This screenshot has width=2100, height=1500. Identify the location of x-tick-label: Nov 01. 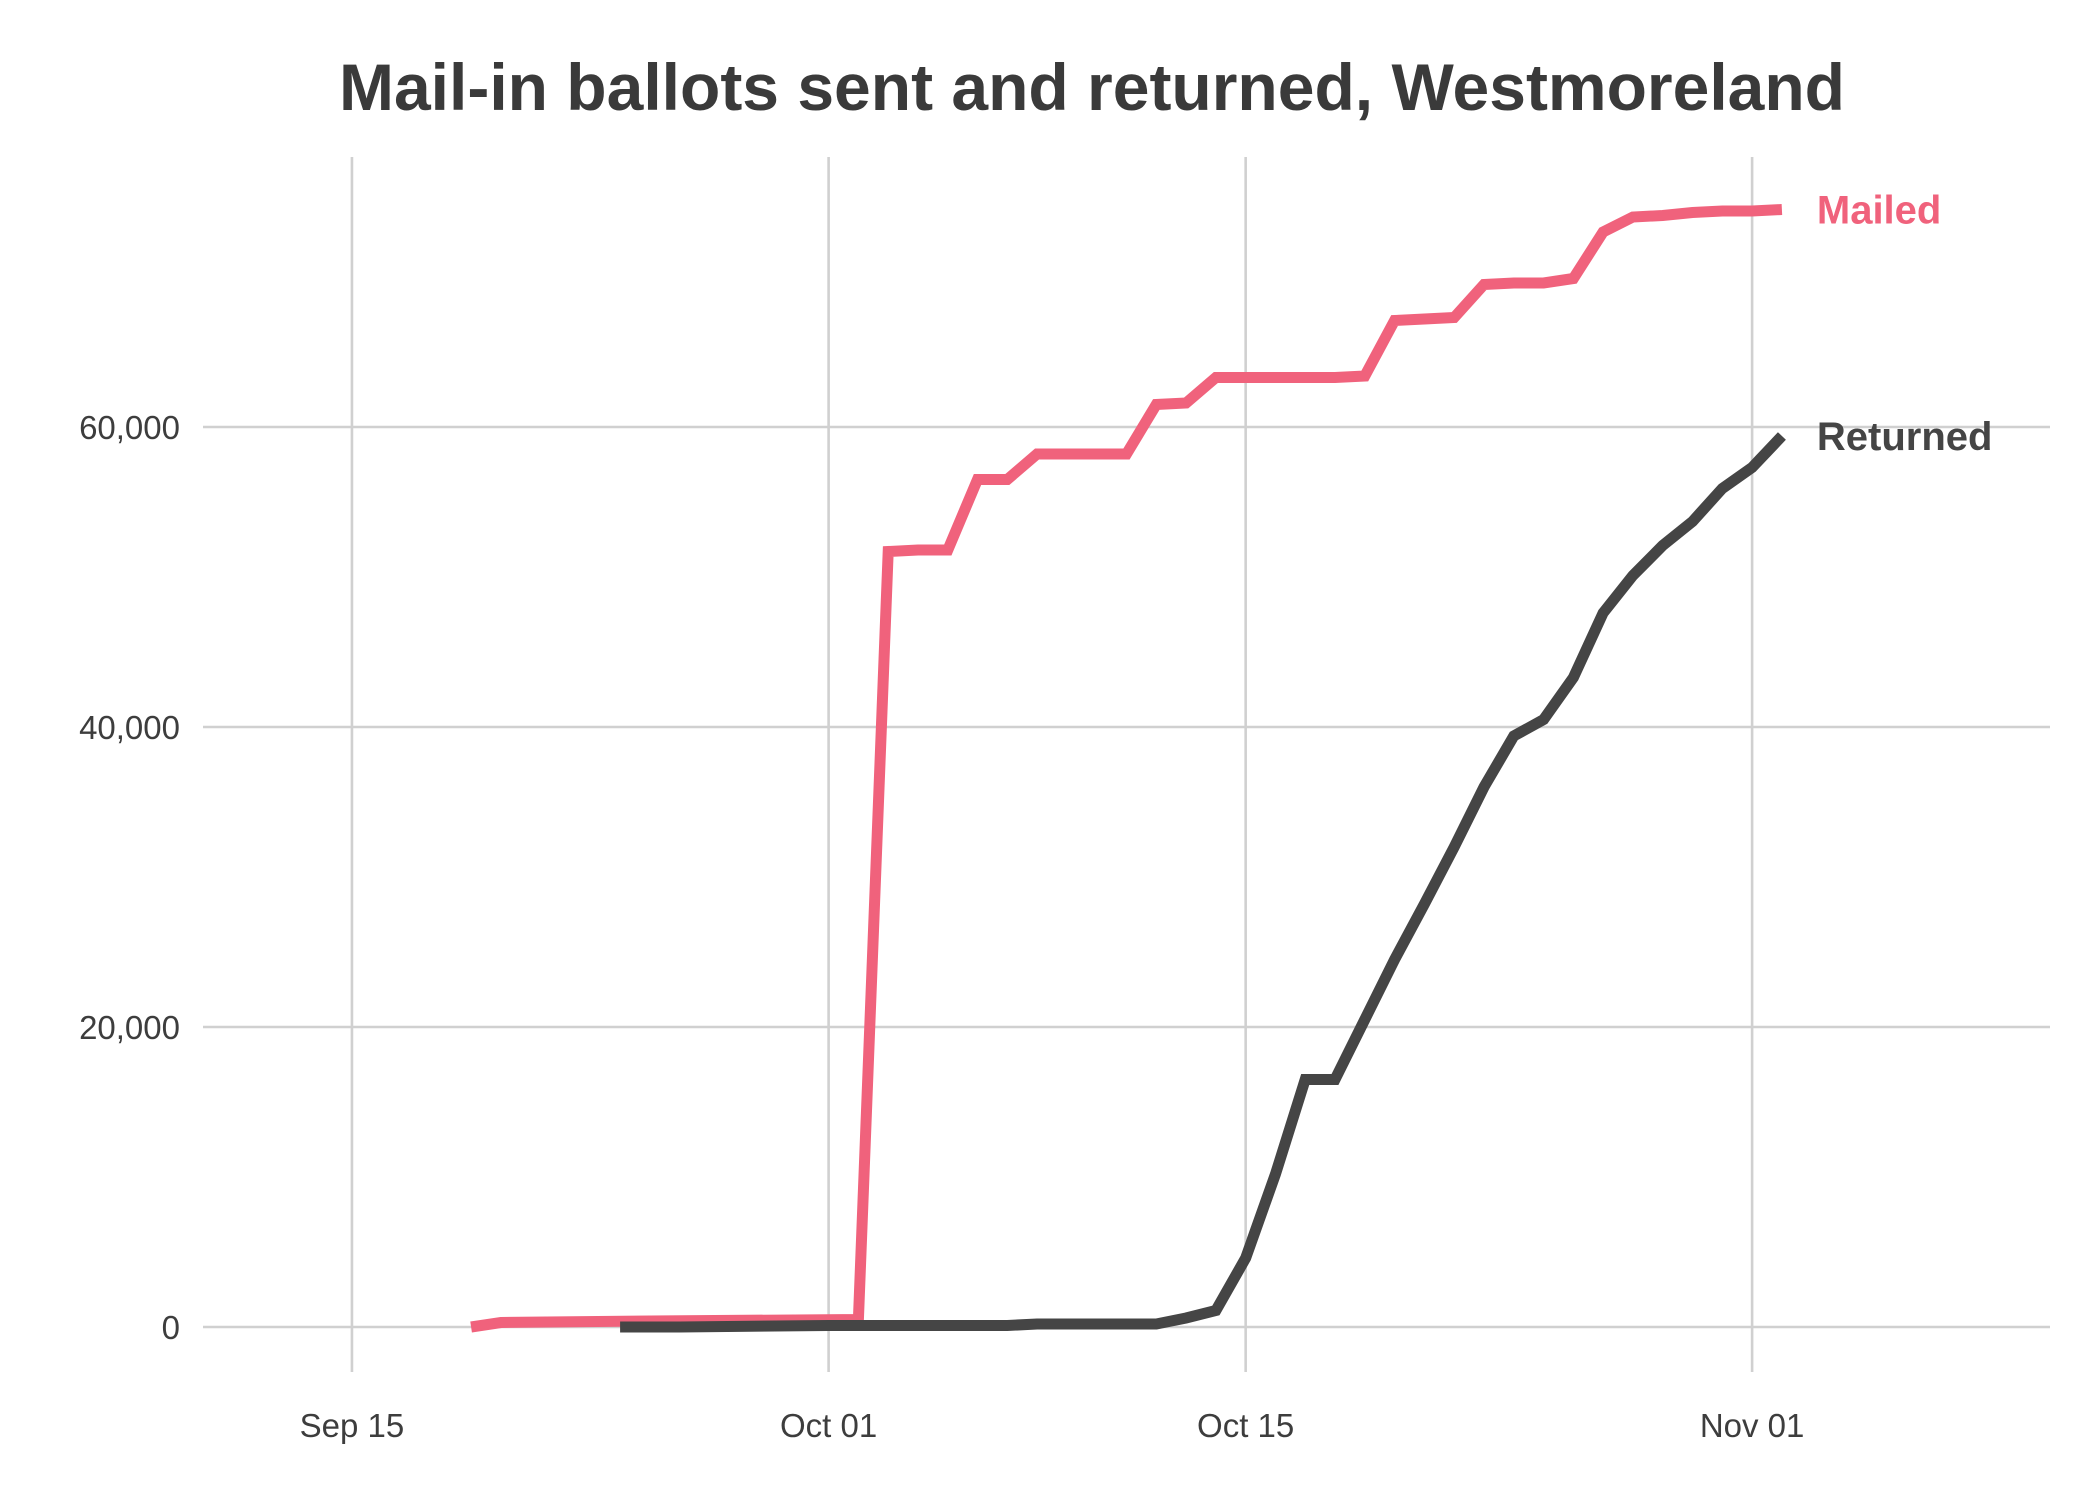
(1752, 1425).